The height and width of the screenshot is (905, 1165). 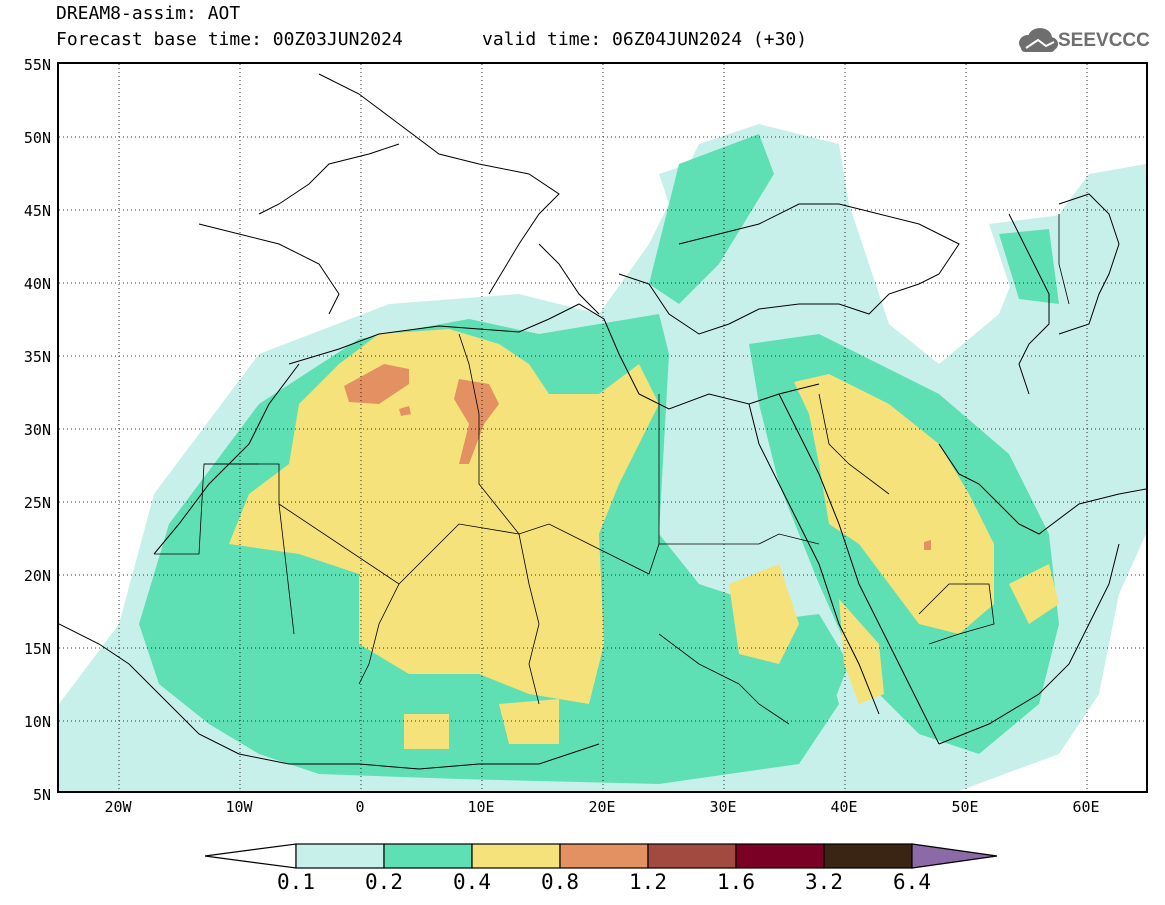 What do you see at coordinates (37, 284) in the screenshot?
I see `lat-label: 40N` at bounding box center [37, 284].